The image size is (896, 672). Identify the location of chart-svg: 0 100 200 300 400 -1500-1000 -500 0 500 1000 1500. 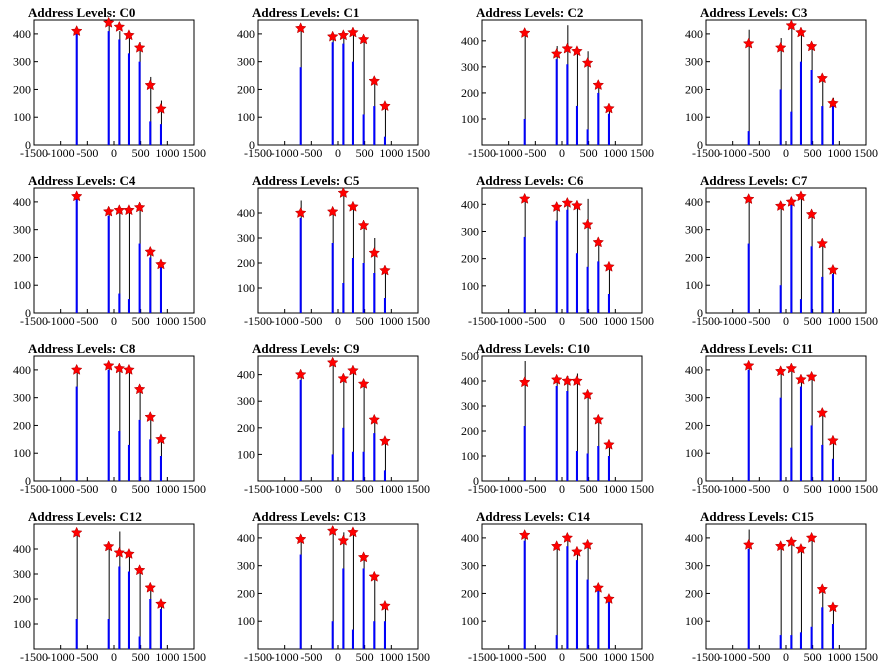
(333, 89).